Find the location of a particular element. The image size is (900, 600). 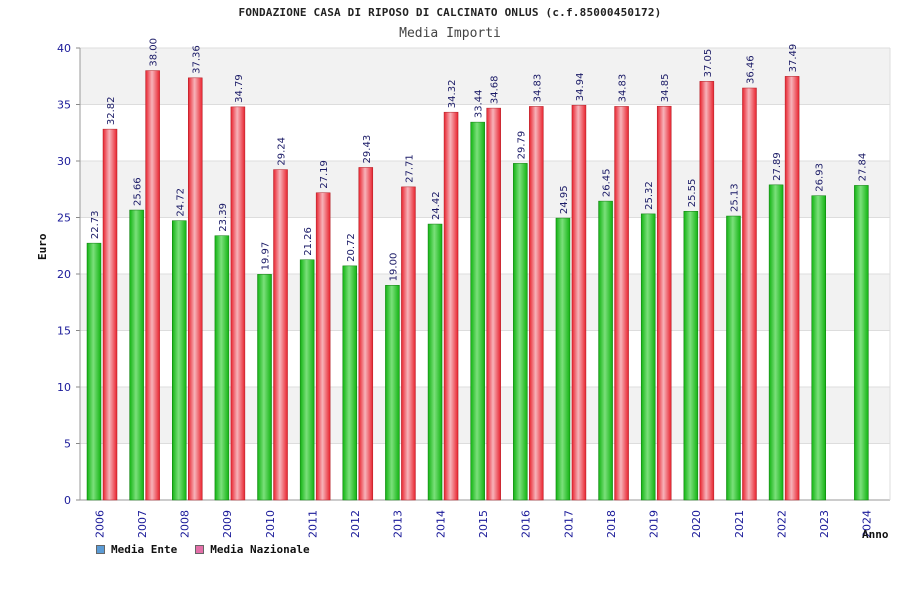

x-tick-label: 2020 is located at coordinates (696, 524).